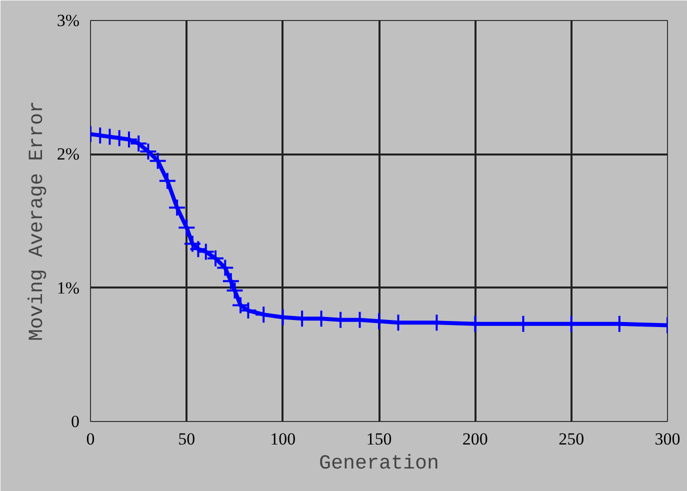 This screenshot has height=491, width=687. I want to click on x-tick-label: 150, so click(379, 439).